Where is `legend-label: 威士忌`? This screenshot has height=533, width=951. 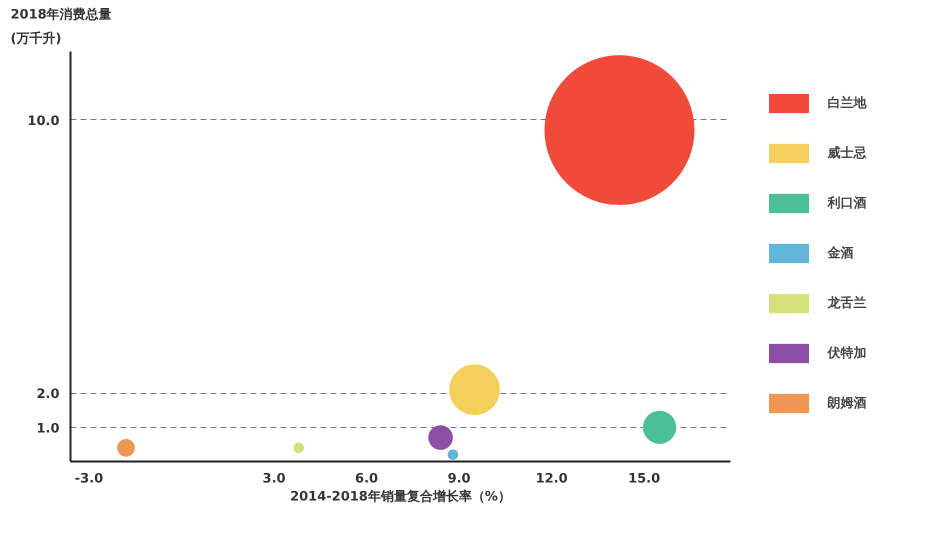 legend-label: 威士忌 is located at coordinates (847, 153).